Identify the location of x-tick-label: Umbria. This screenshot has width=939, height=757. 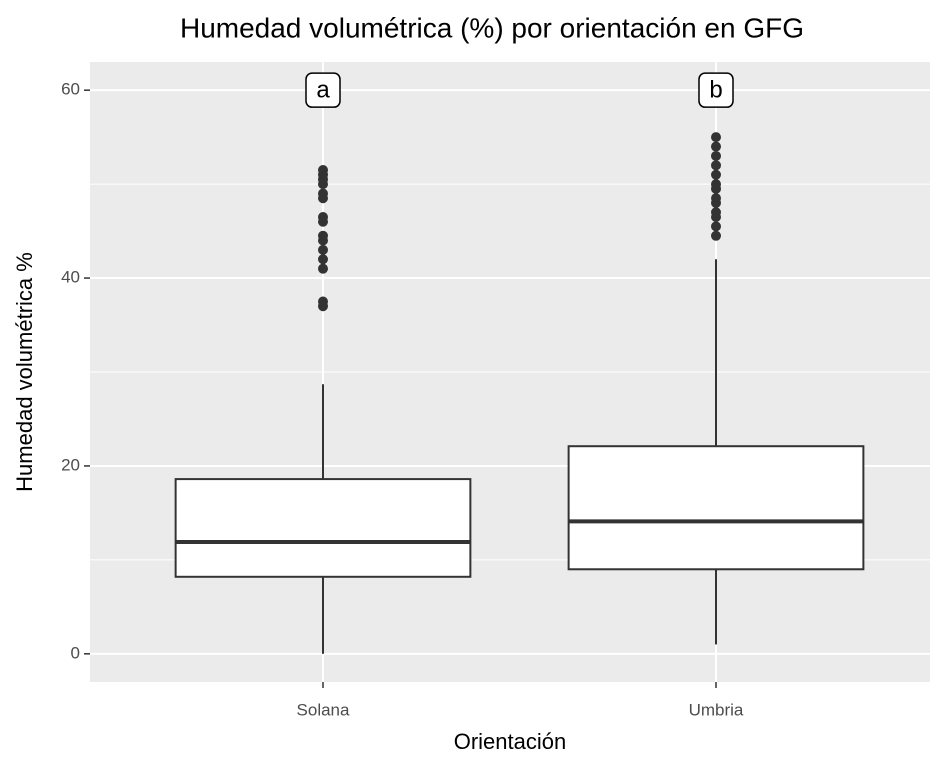
(716, 709).